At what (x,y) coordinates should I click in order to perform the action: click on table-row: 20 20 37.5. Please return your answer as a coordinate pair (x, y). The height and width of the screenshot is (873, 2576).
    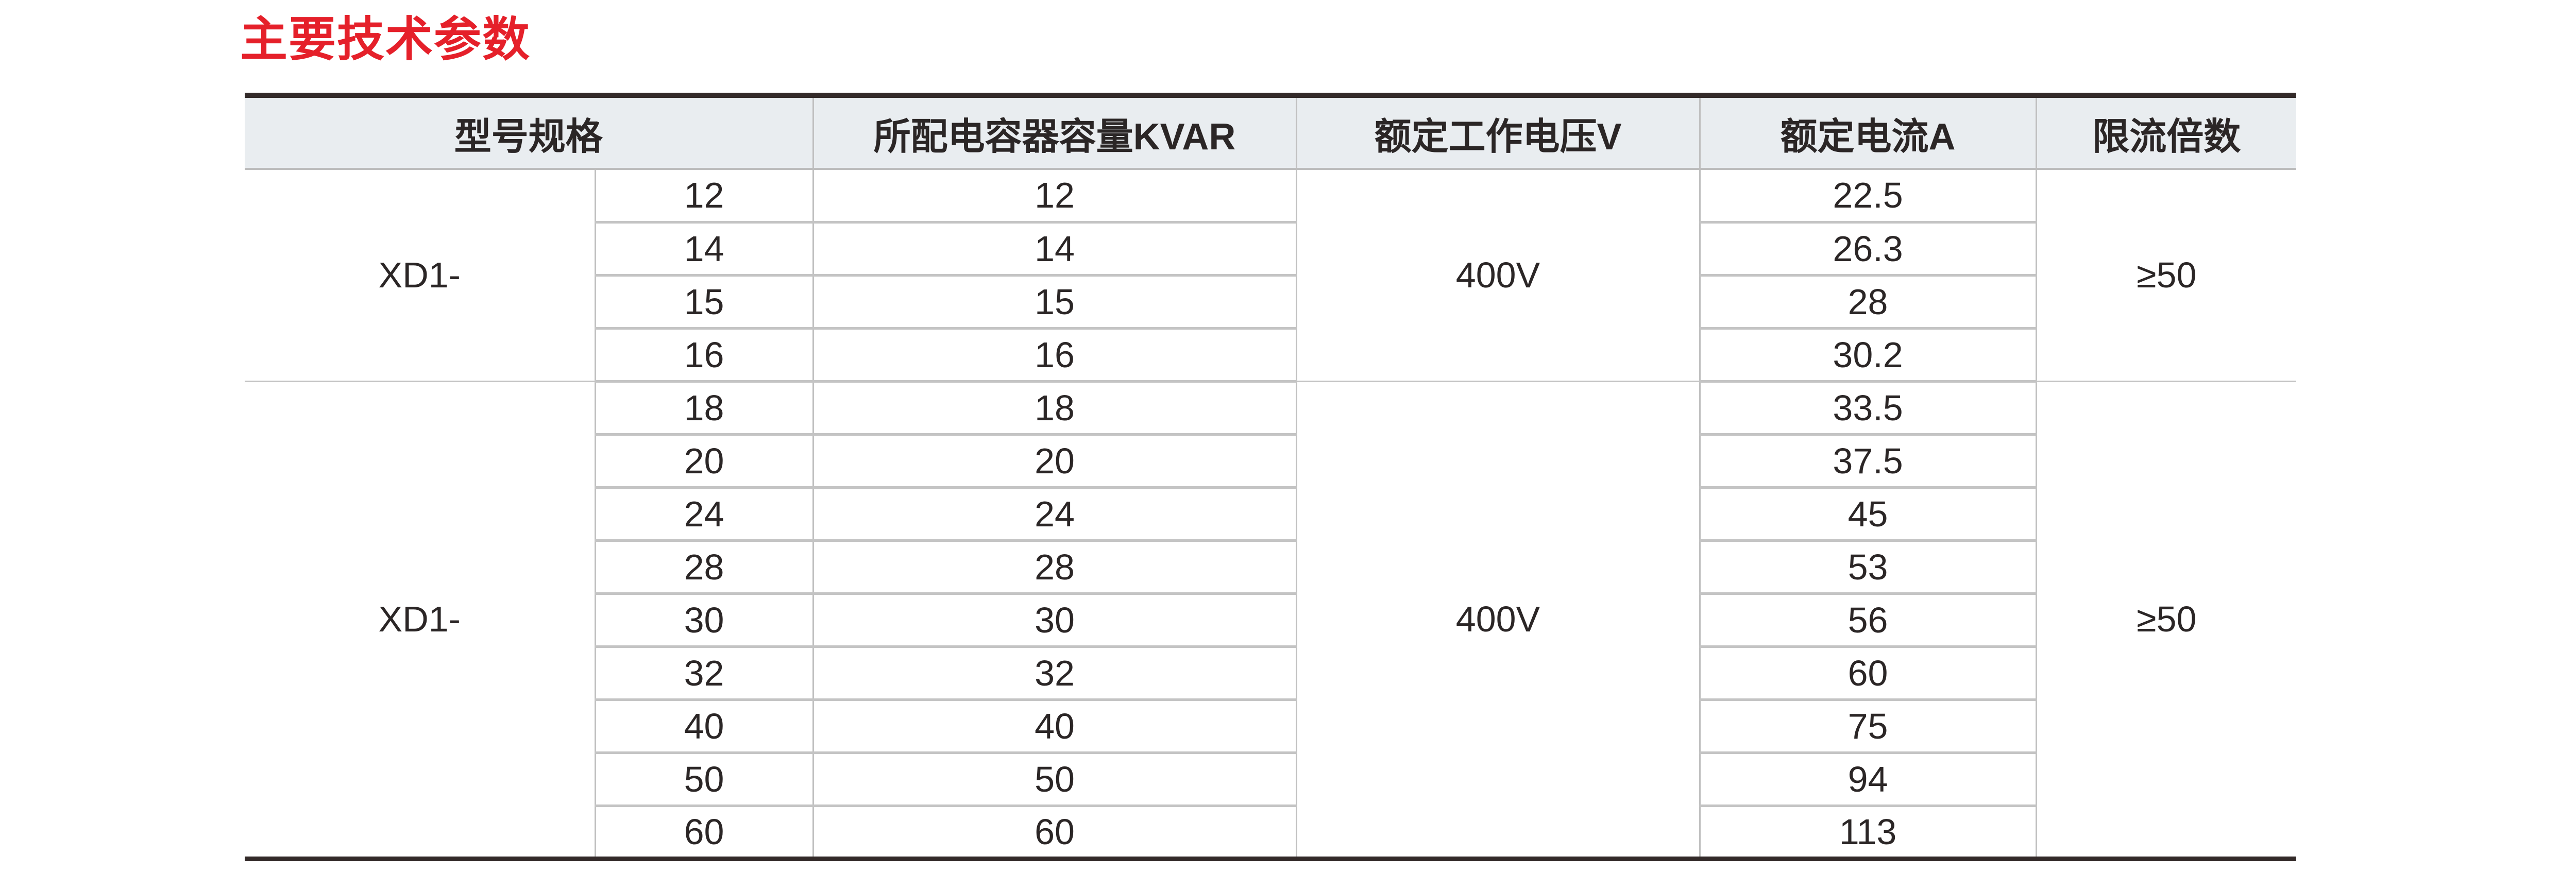
    Looking at the image, I should click on (1271, 461).